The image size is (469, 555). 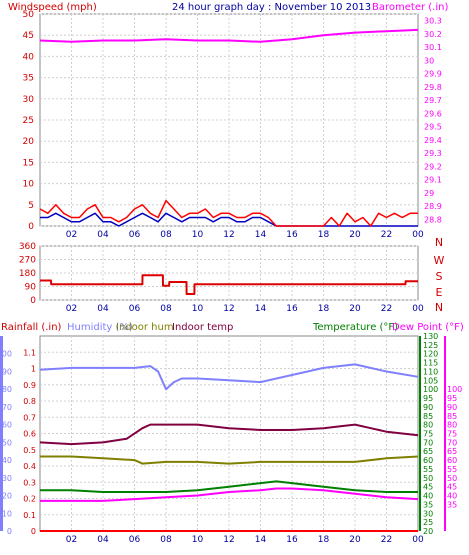 I want to click on temp-xtick-10: 10, so click(x=198, y=540).